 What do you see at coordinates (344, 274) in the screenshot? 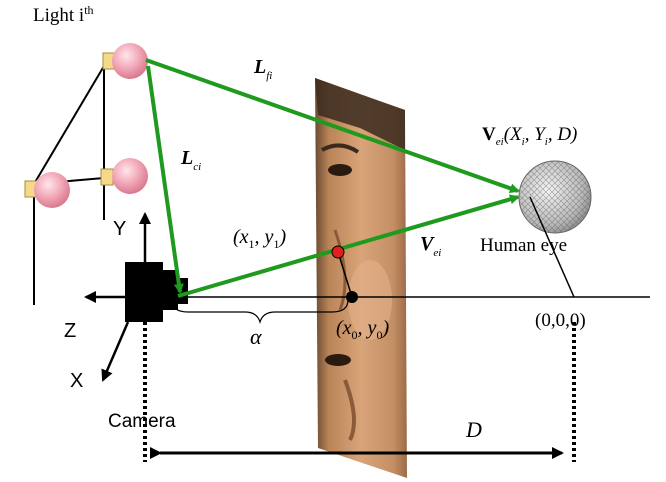
I see `projection-points` at bounding box center [344, 274].